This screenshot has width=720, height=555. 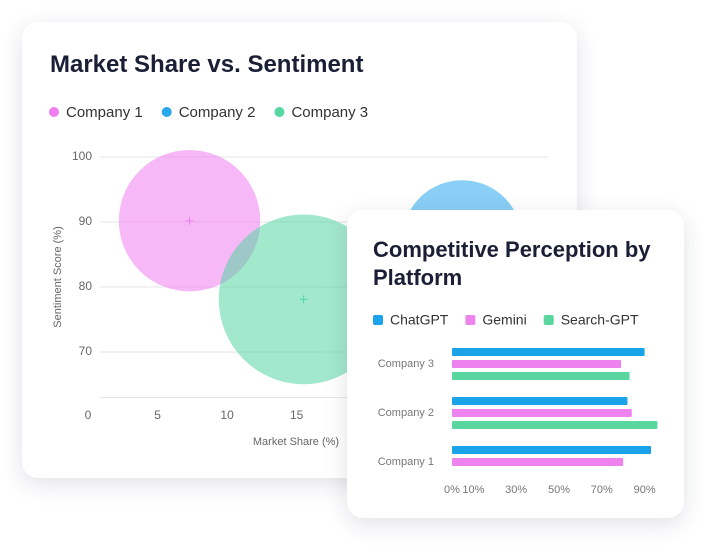 I want to click on y-tick-label: Company 1, so click(x=406, y=462).